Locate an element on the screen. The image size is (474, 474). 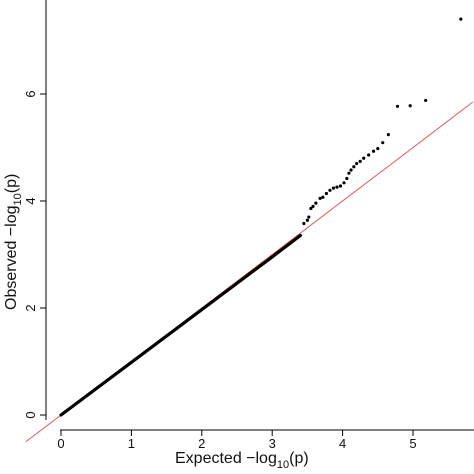
dense-points-band is located at coordinates (286, 246).